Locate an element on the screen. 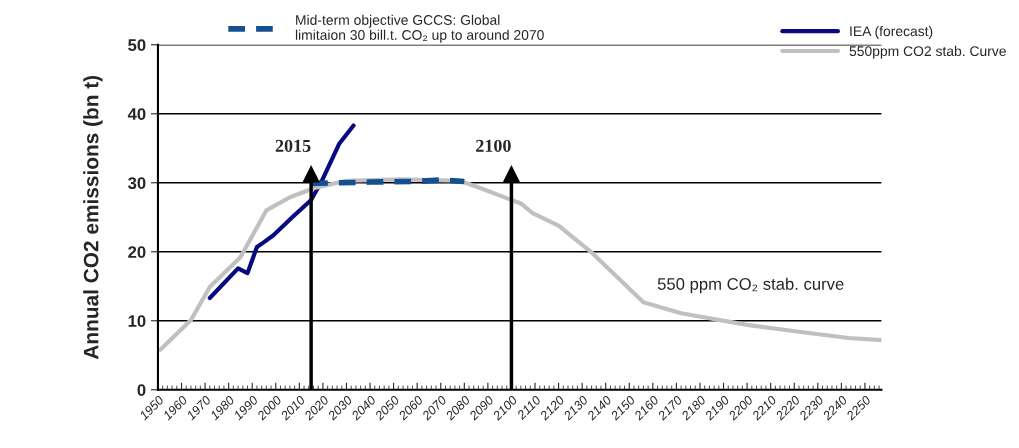  line-series is located at coordinates (281, 212).